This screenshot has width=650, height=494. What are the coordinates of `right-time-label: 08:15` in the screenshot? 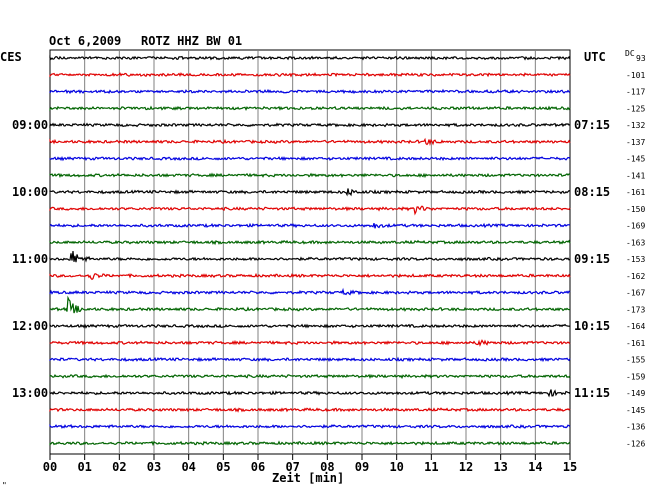 It's located at (592, 192).